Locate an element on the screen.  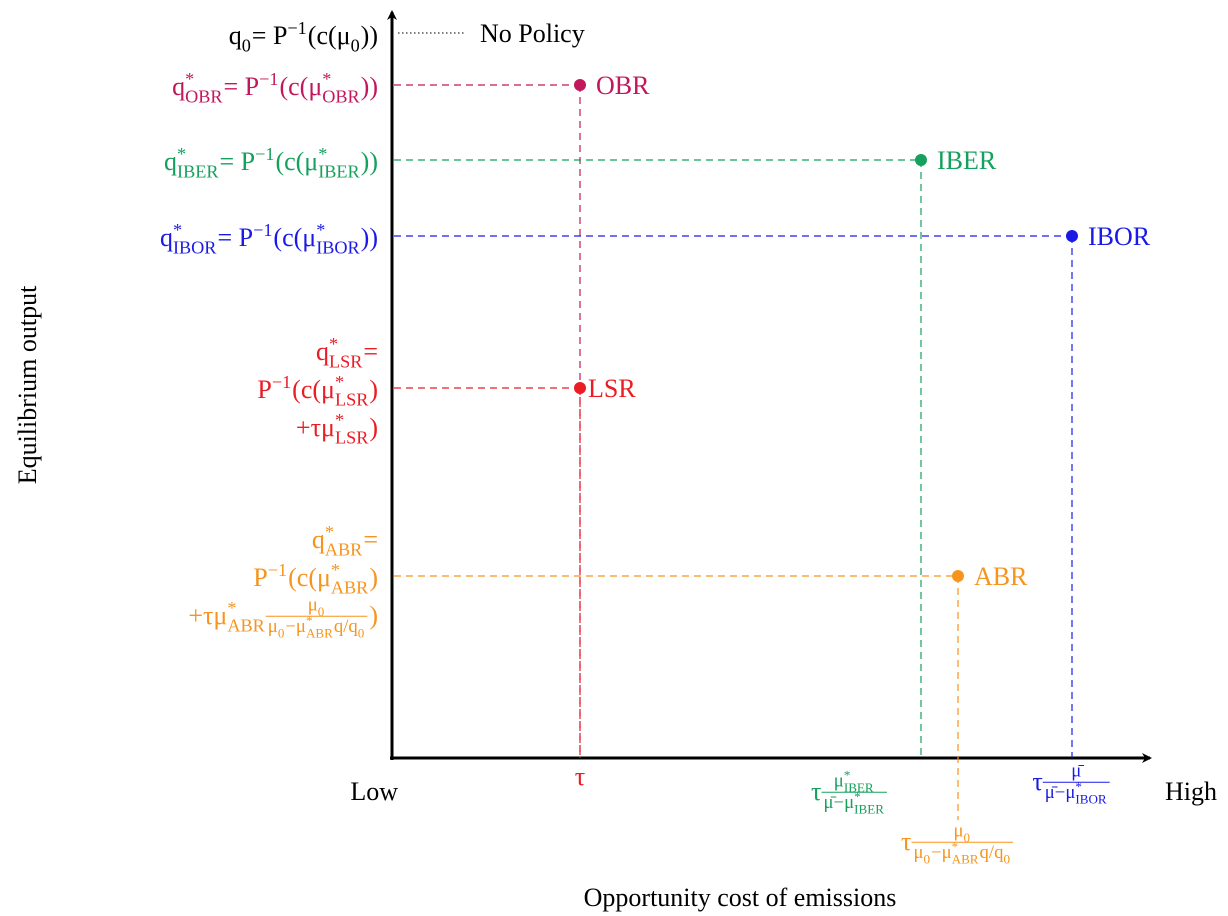
fraction-num: μ *IBER is located at coordinates (854, 780).